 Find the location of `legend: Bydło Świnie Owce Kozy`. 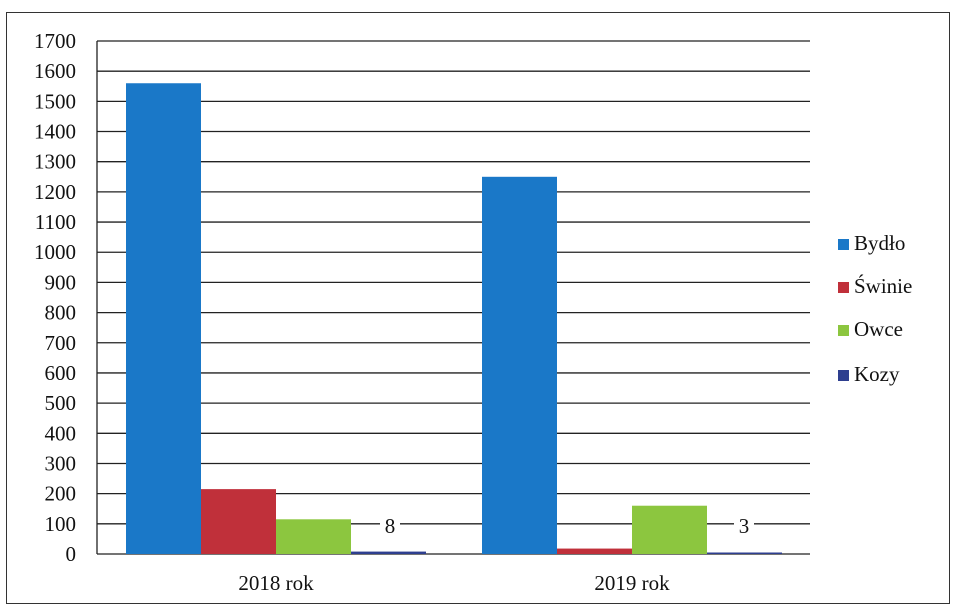

legend: Bydło Świnie Owce Kozy is located at coordinates (875, 308).